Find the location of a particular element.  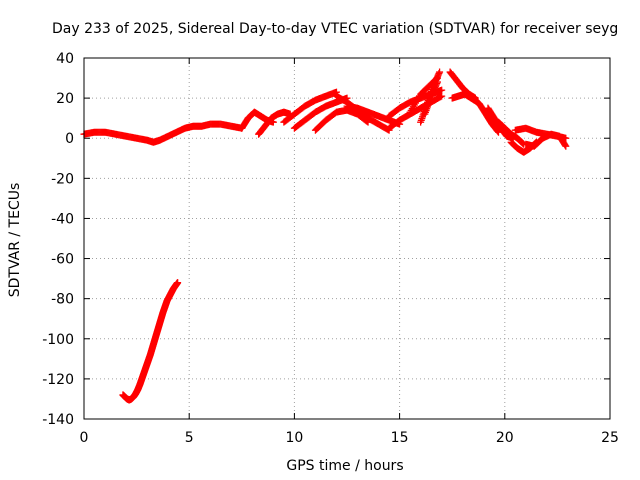

x-tick-label: 5 is located at coordinates (189, 438).